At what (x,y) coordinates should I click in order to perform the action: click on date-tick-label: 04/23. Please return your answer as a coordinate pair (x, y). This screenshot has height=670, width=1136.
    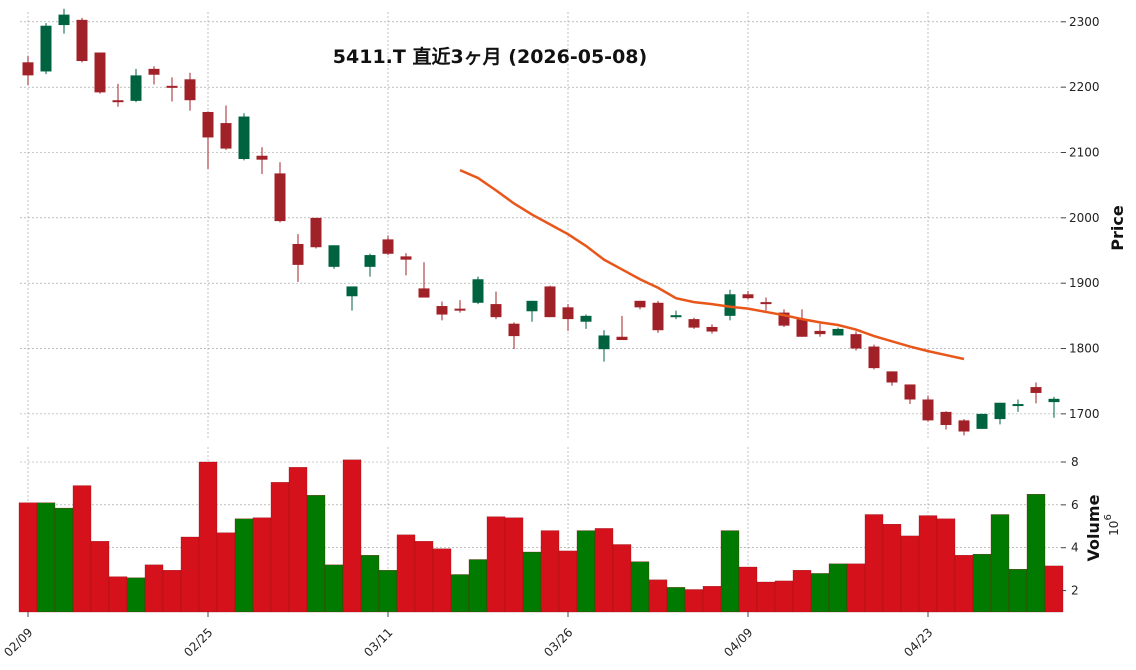
    Looking at the image, I should click on (918, 642).